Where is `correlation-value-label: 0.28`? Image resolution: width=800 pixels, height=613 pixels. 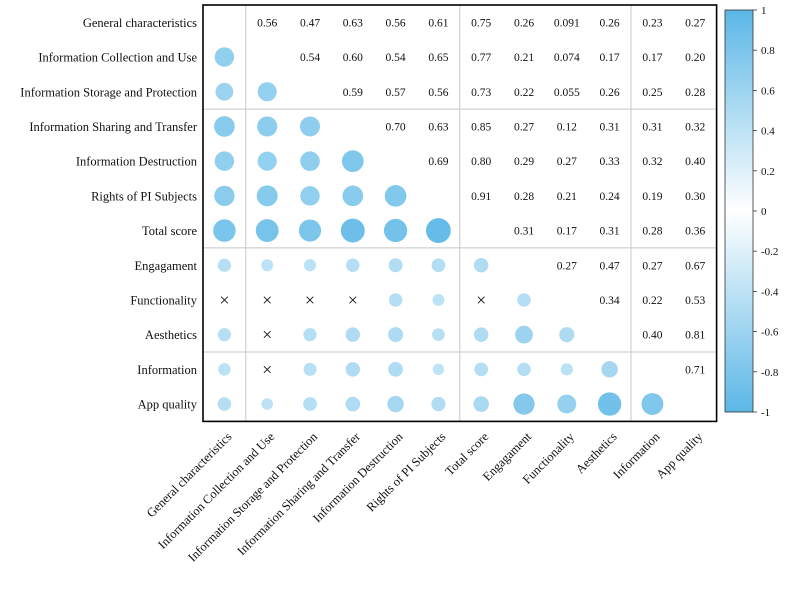 correlation-value-label: 0.28 is located at coordinates (695, 93).